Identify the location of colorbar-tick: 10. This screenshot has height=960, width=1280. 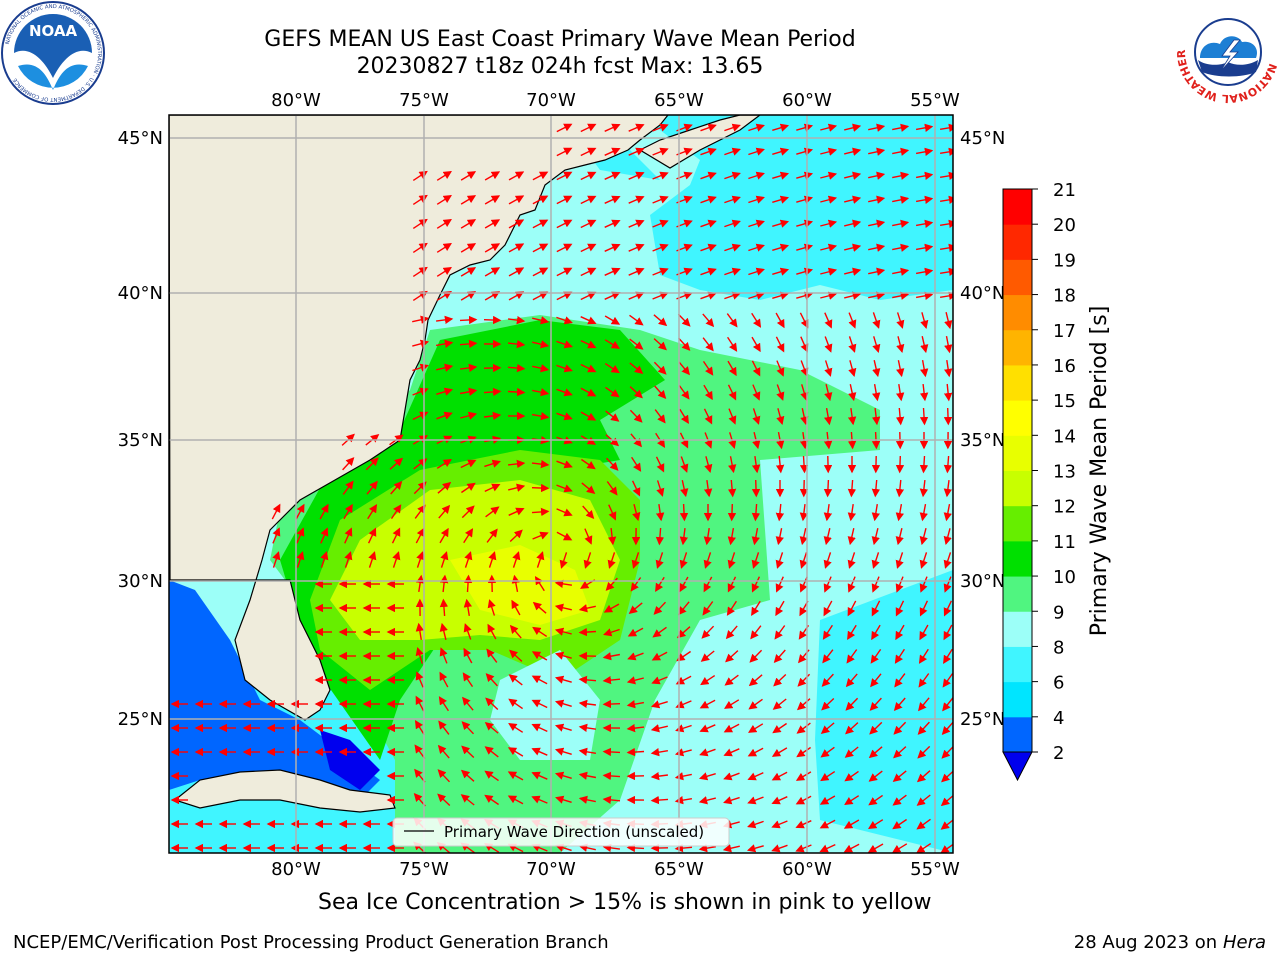
(1064, 577).